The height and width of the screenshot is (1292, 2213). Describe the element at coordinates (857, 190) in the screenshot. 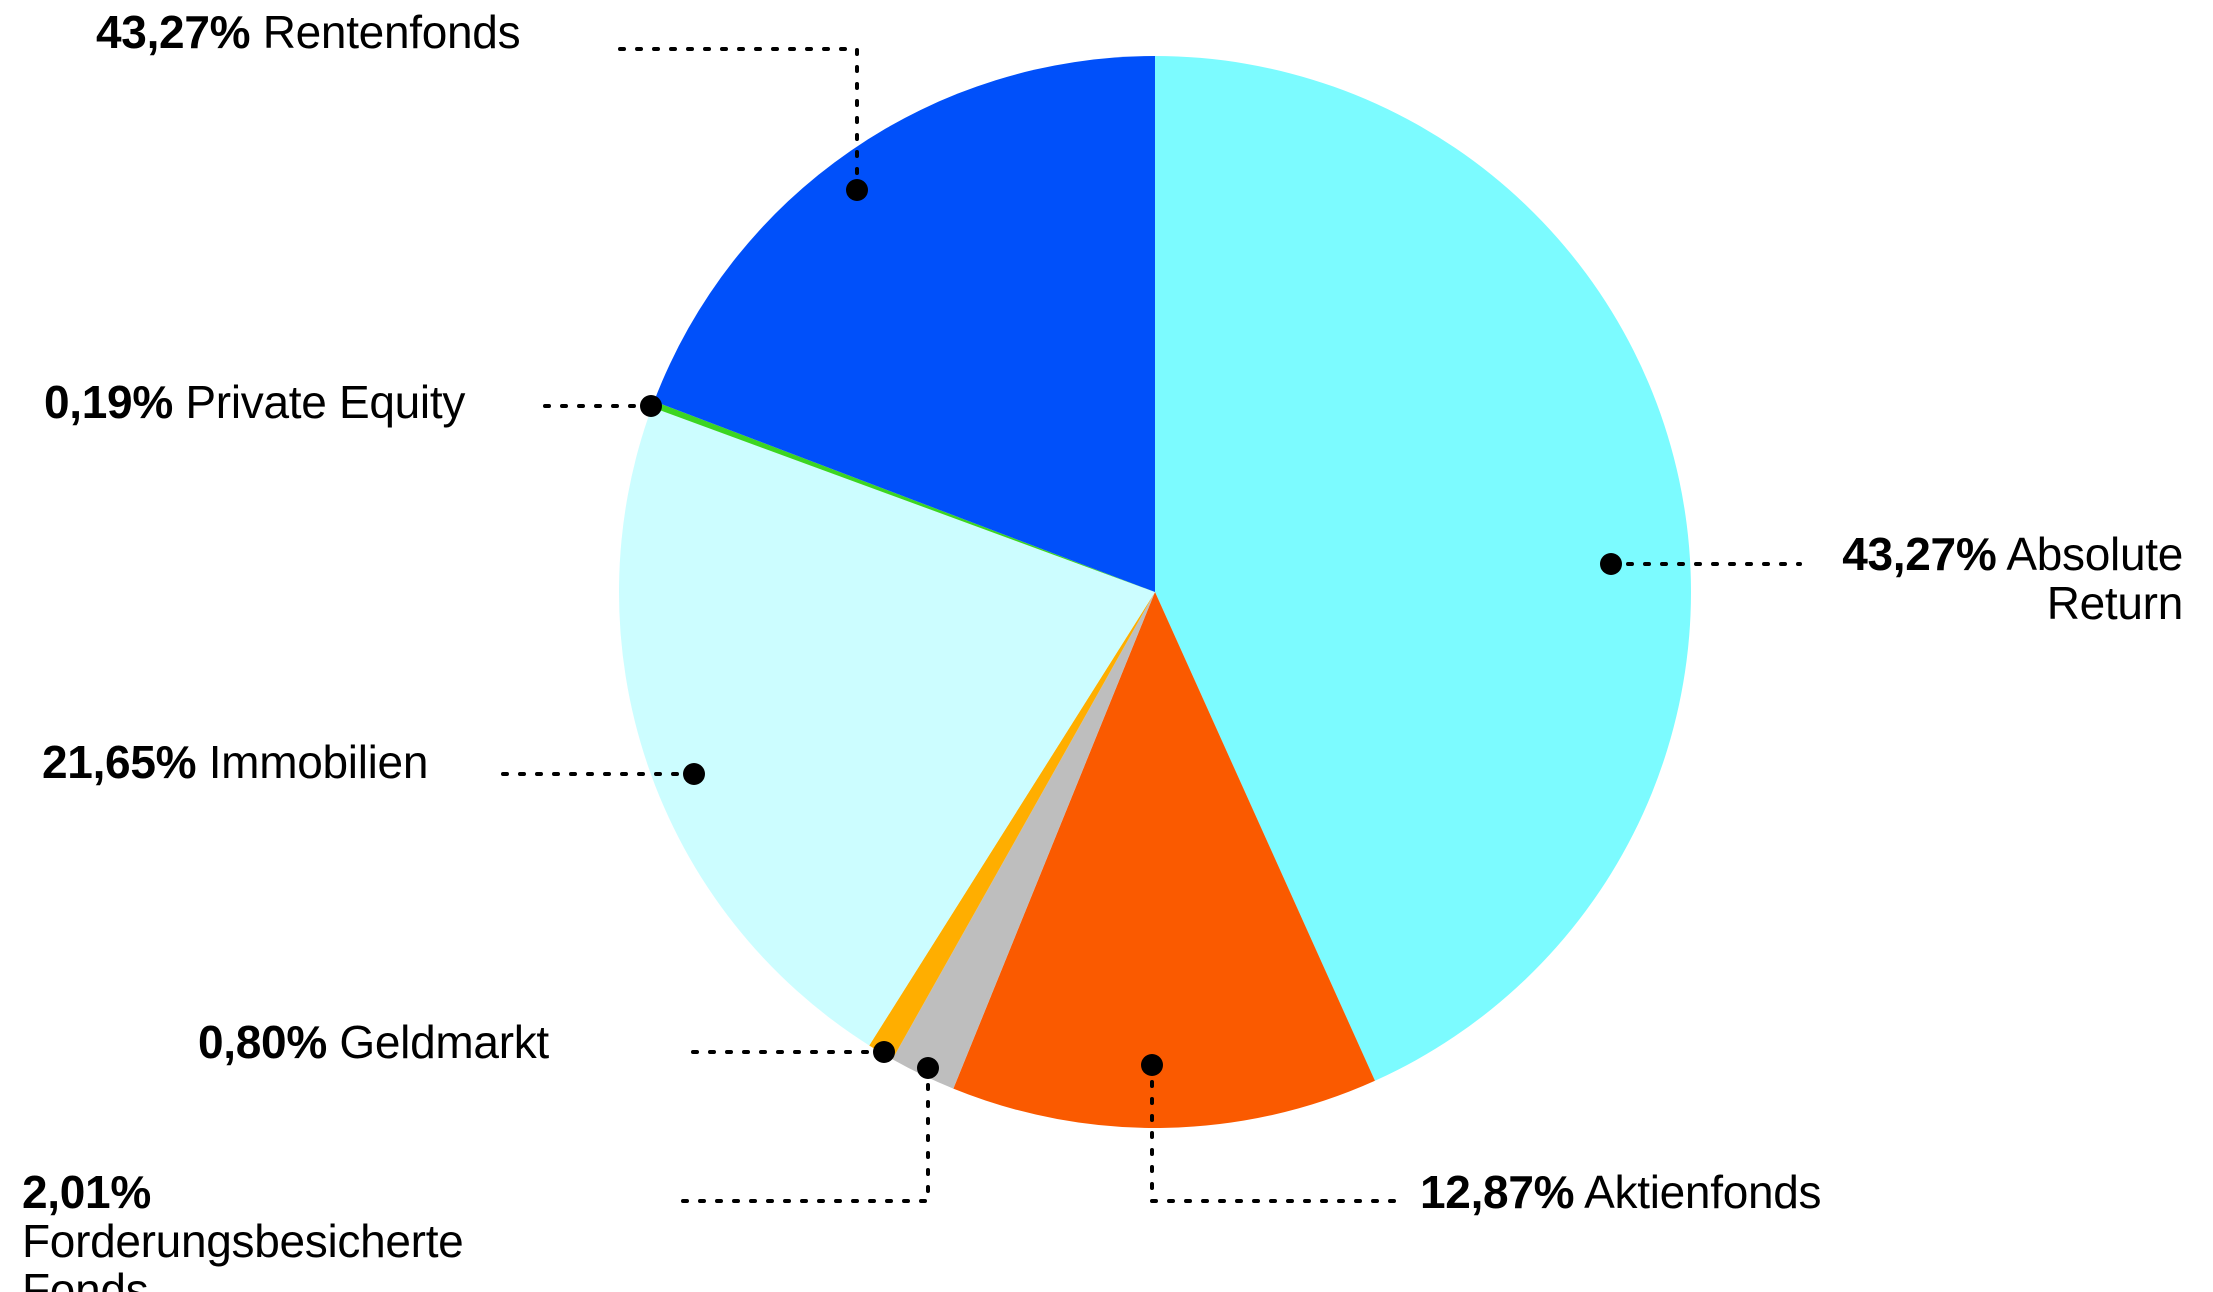

I see `leader-dot-rentenfonds` at that location.